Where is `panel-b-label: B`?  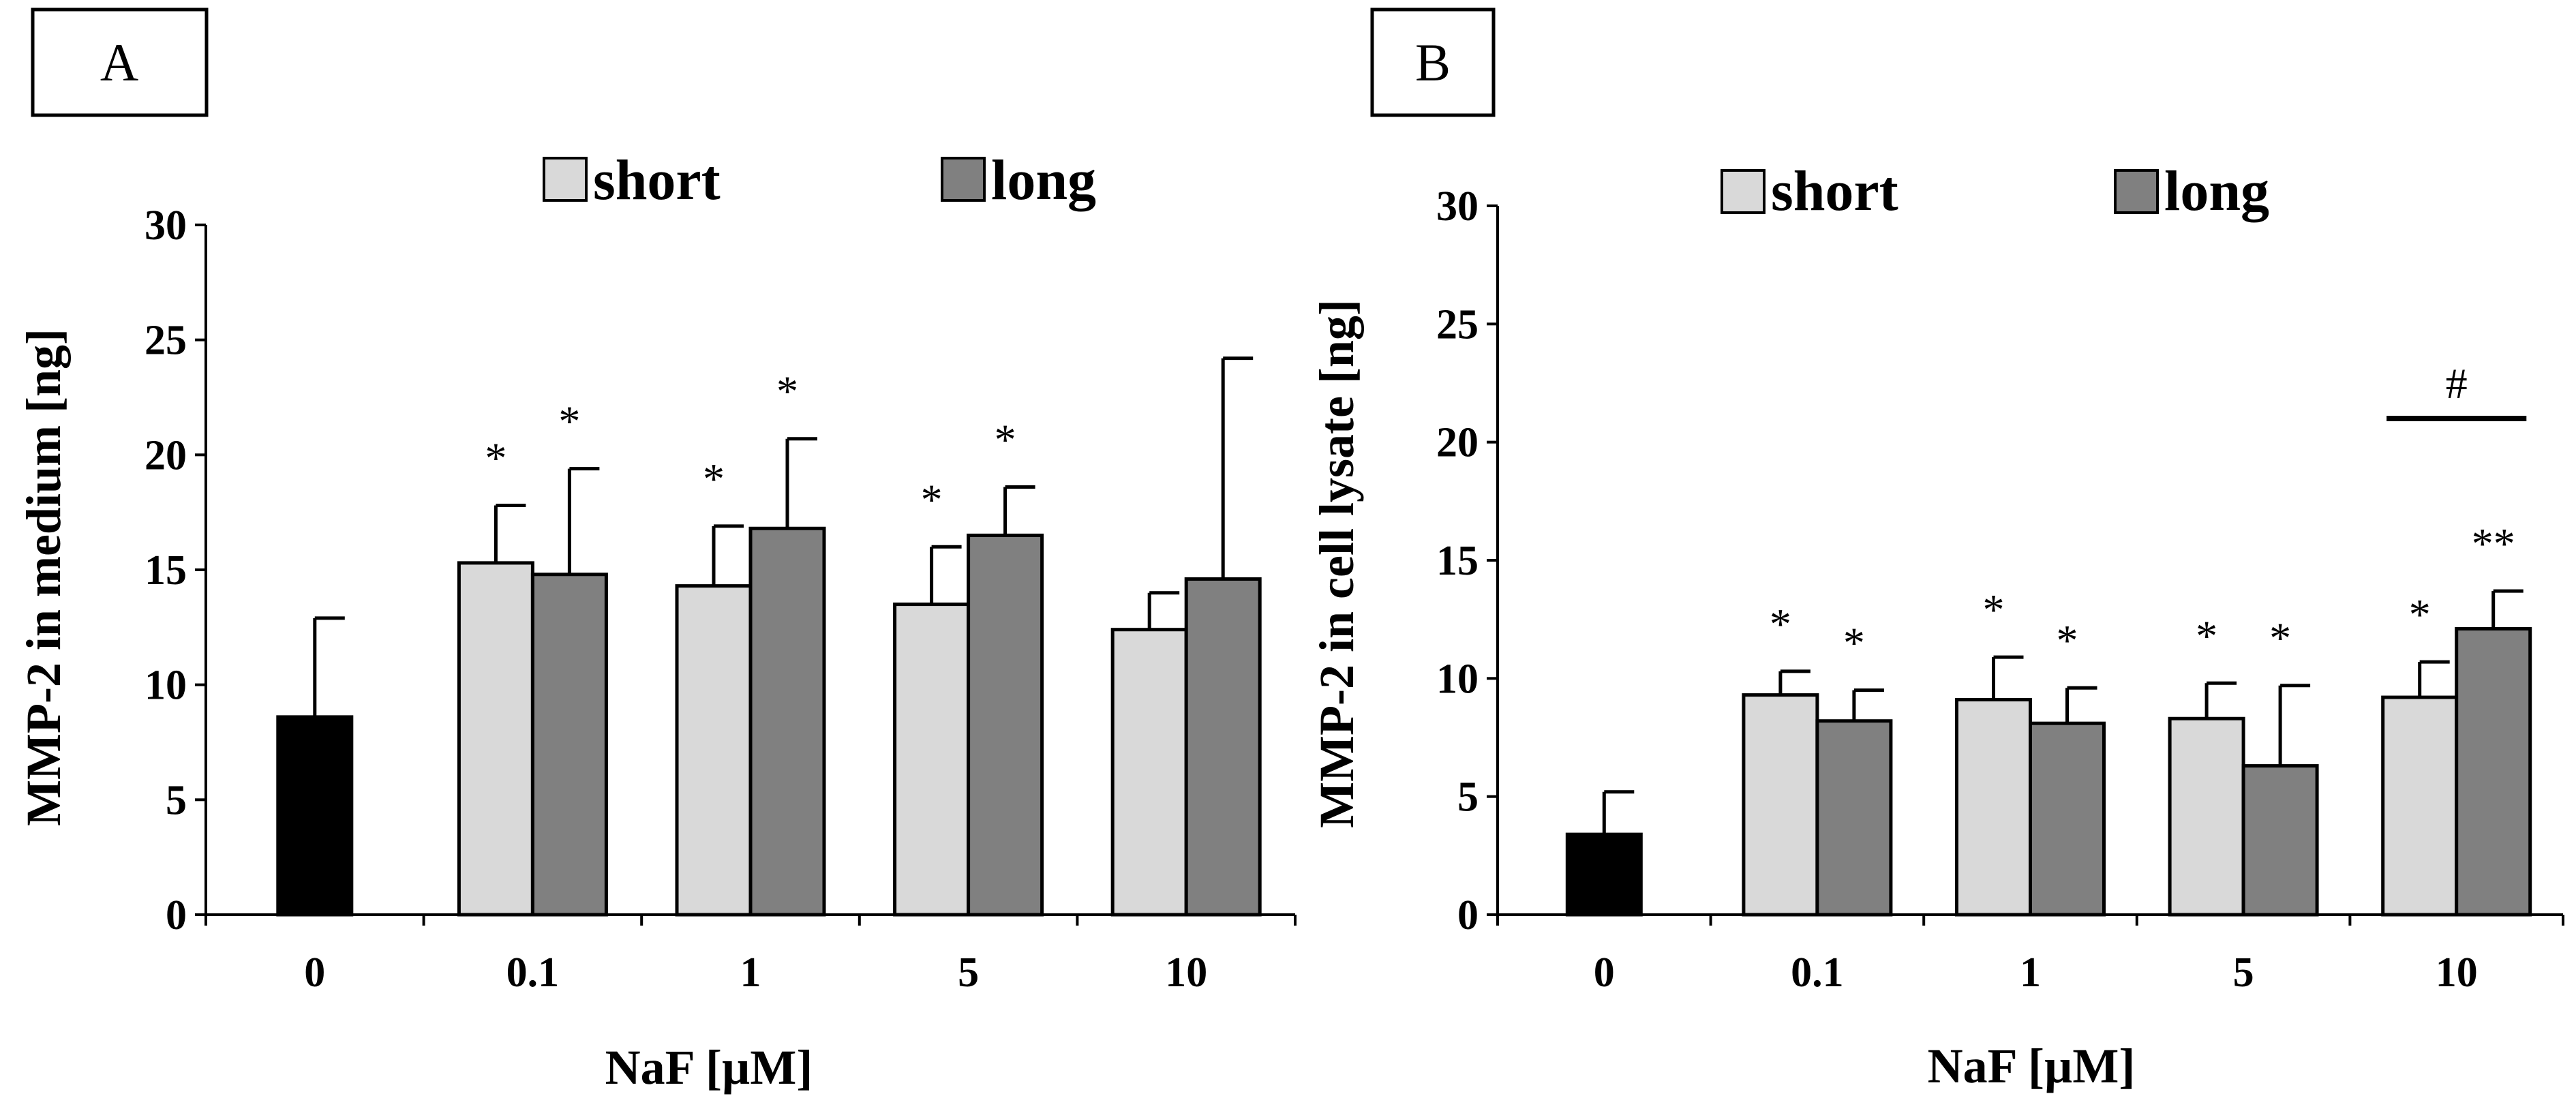 panel-b-label: B is located at coordinates (1433, 62).